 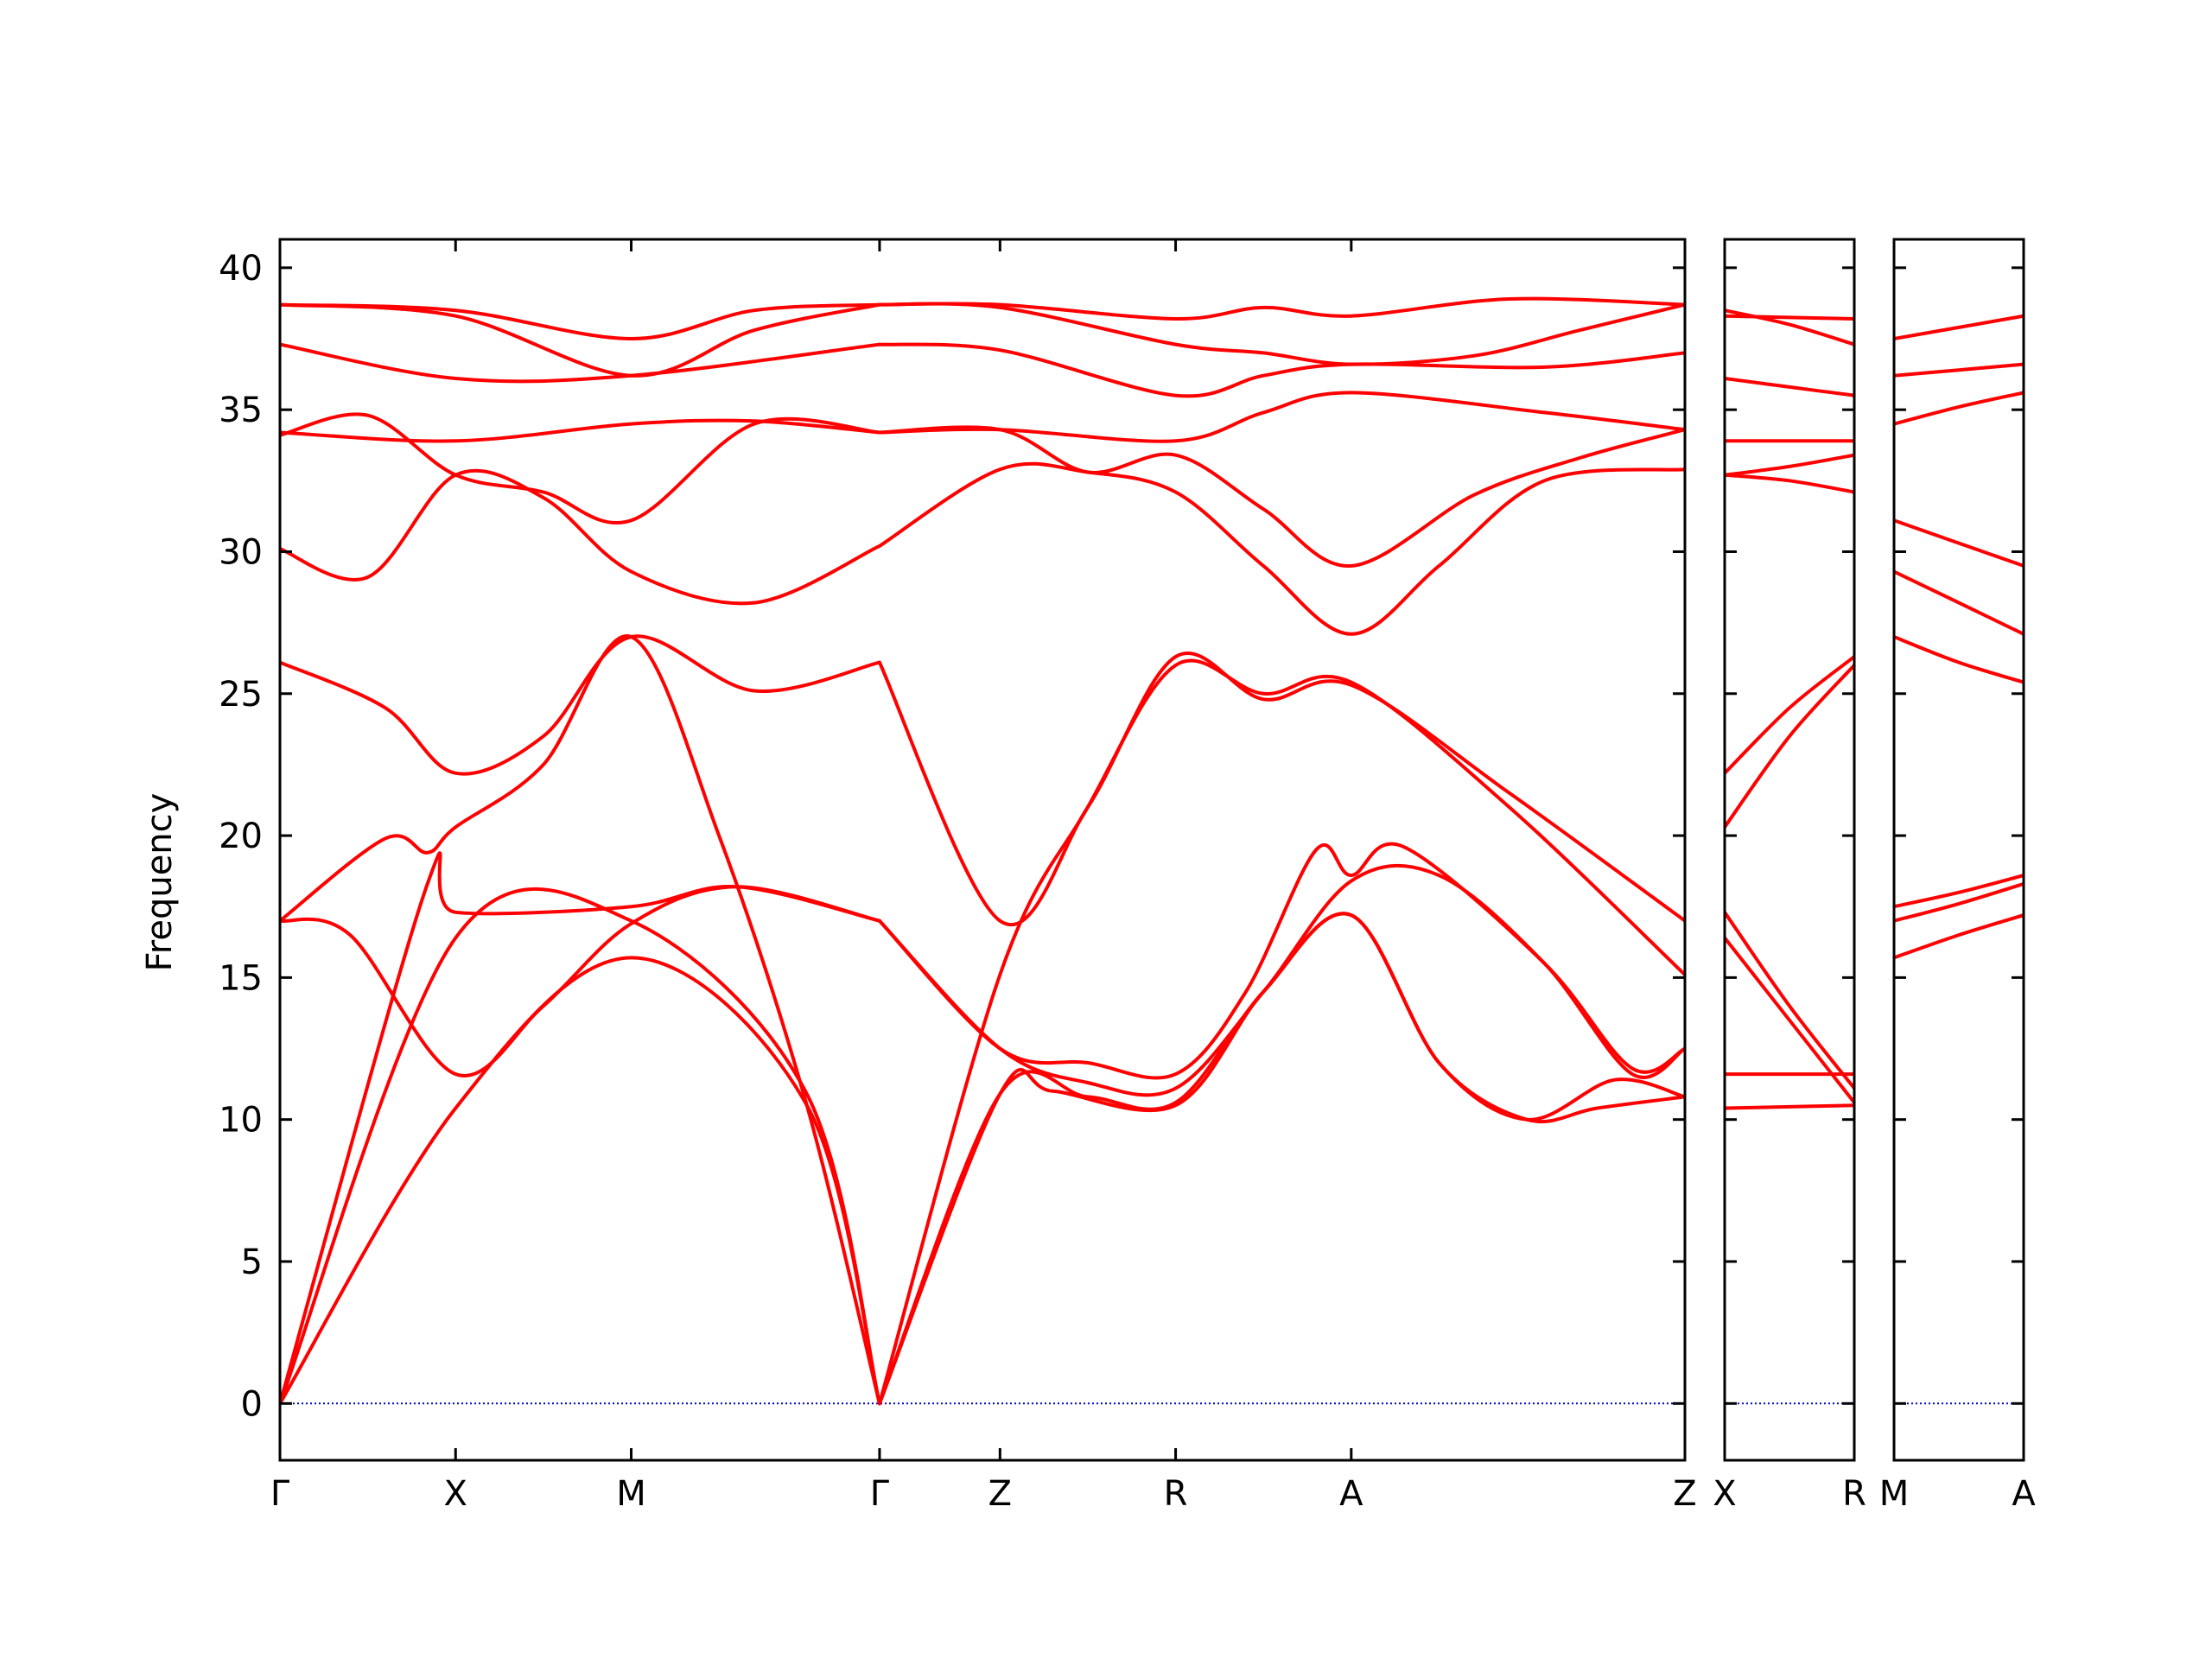 What do you see at coordinates (241, 978) in the screenshot?
I see `y-tick-label: 15` at bounding box center [241, 978].